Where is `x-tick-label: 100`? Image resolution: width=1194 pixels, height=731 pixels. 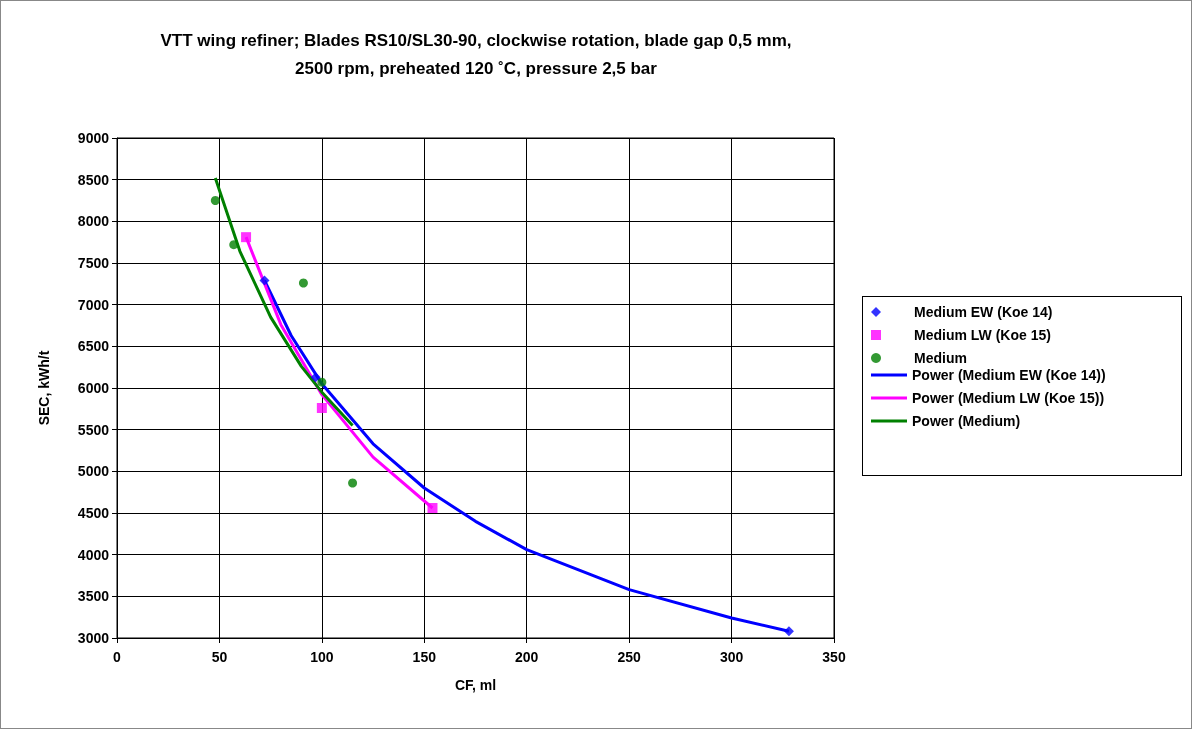
x-tick-label: 100 is located at coordinates (322, 657).